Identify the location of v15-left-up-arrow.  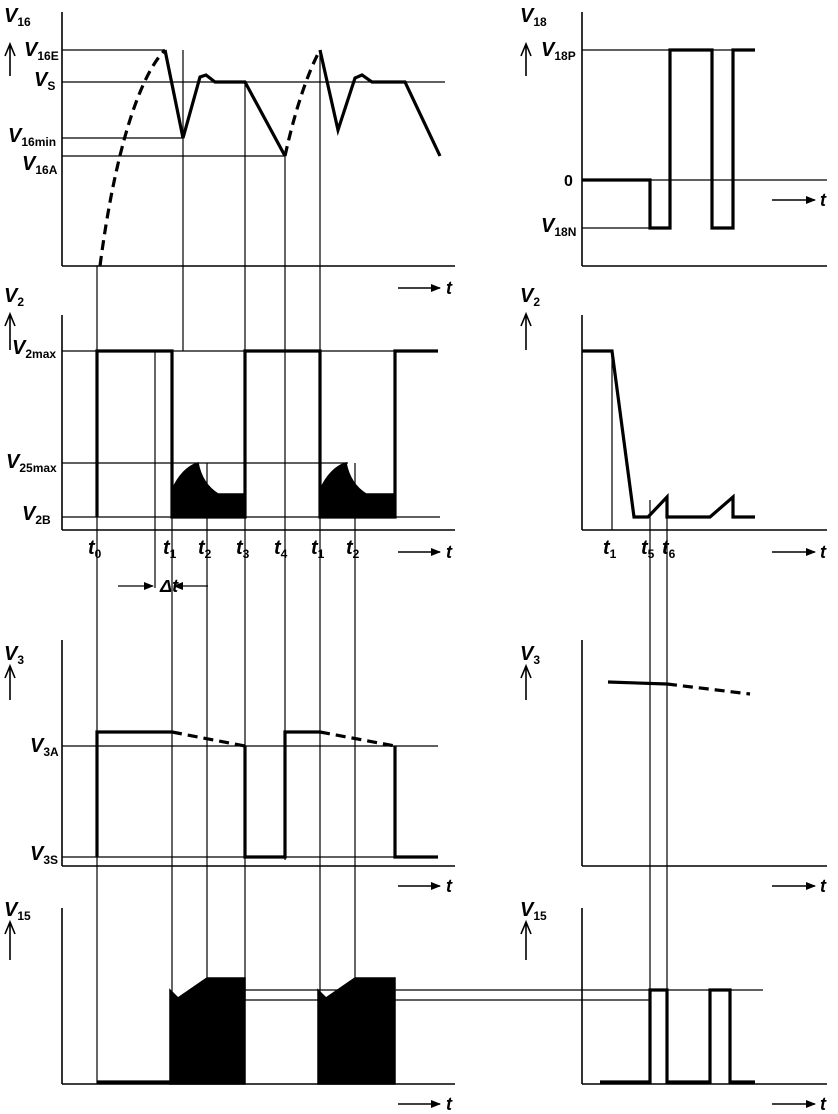
(10, 939).